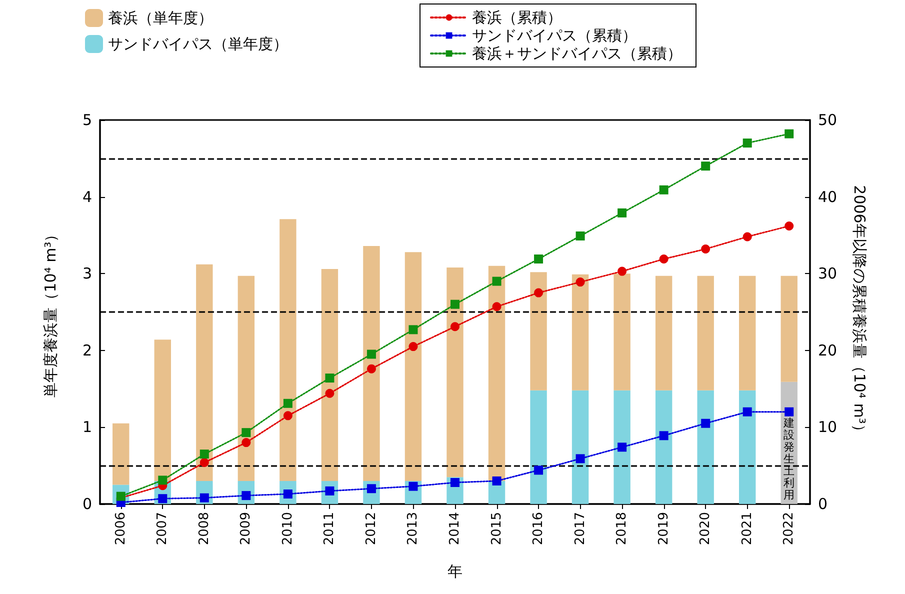  I want to click on x-tick-label: 2020, so click(706, 529).